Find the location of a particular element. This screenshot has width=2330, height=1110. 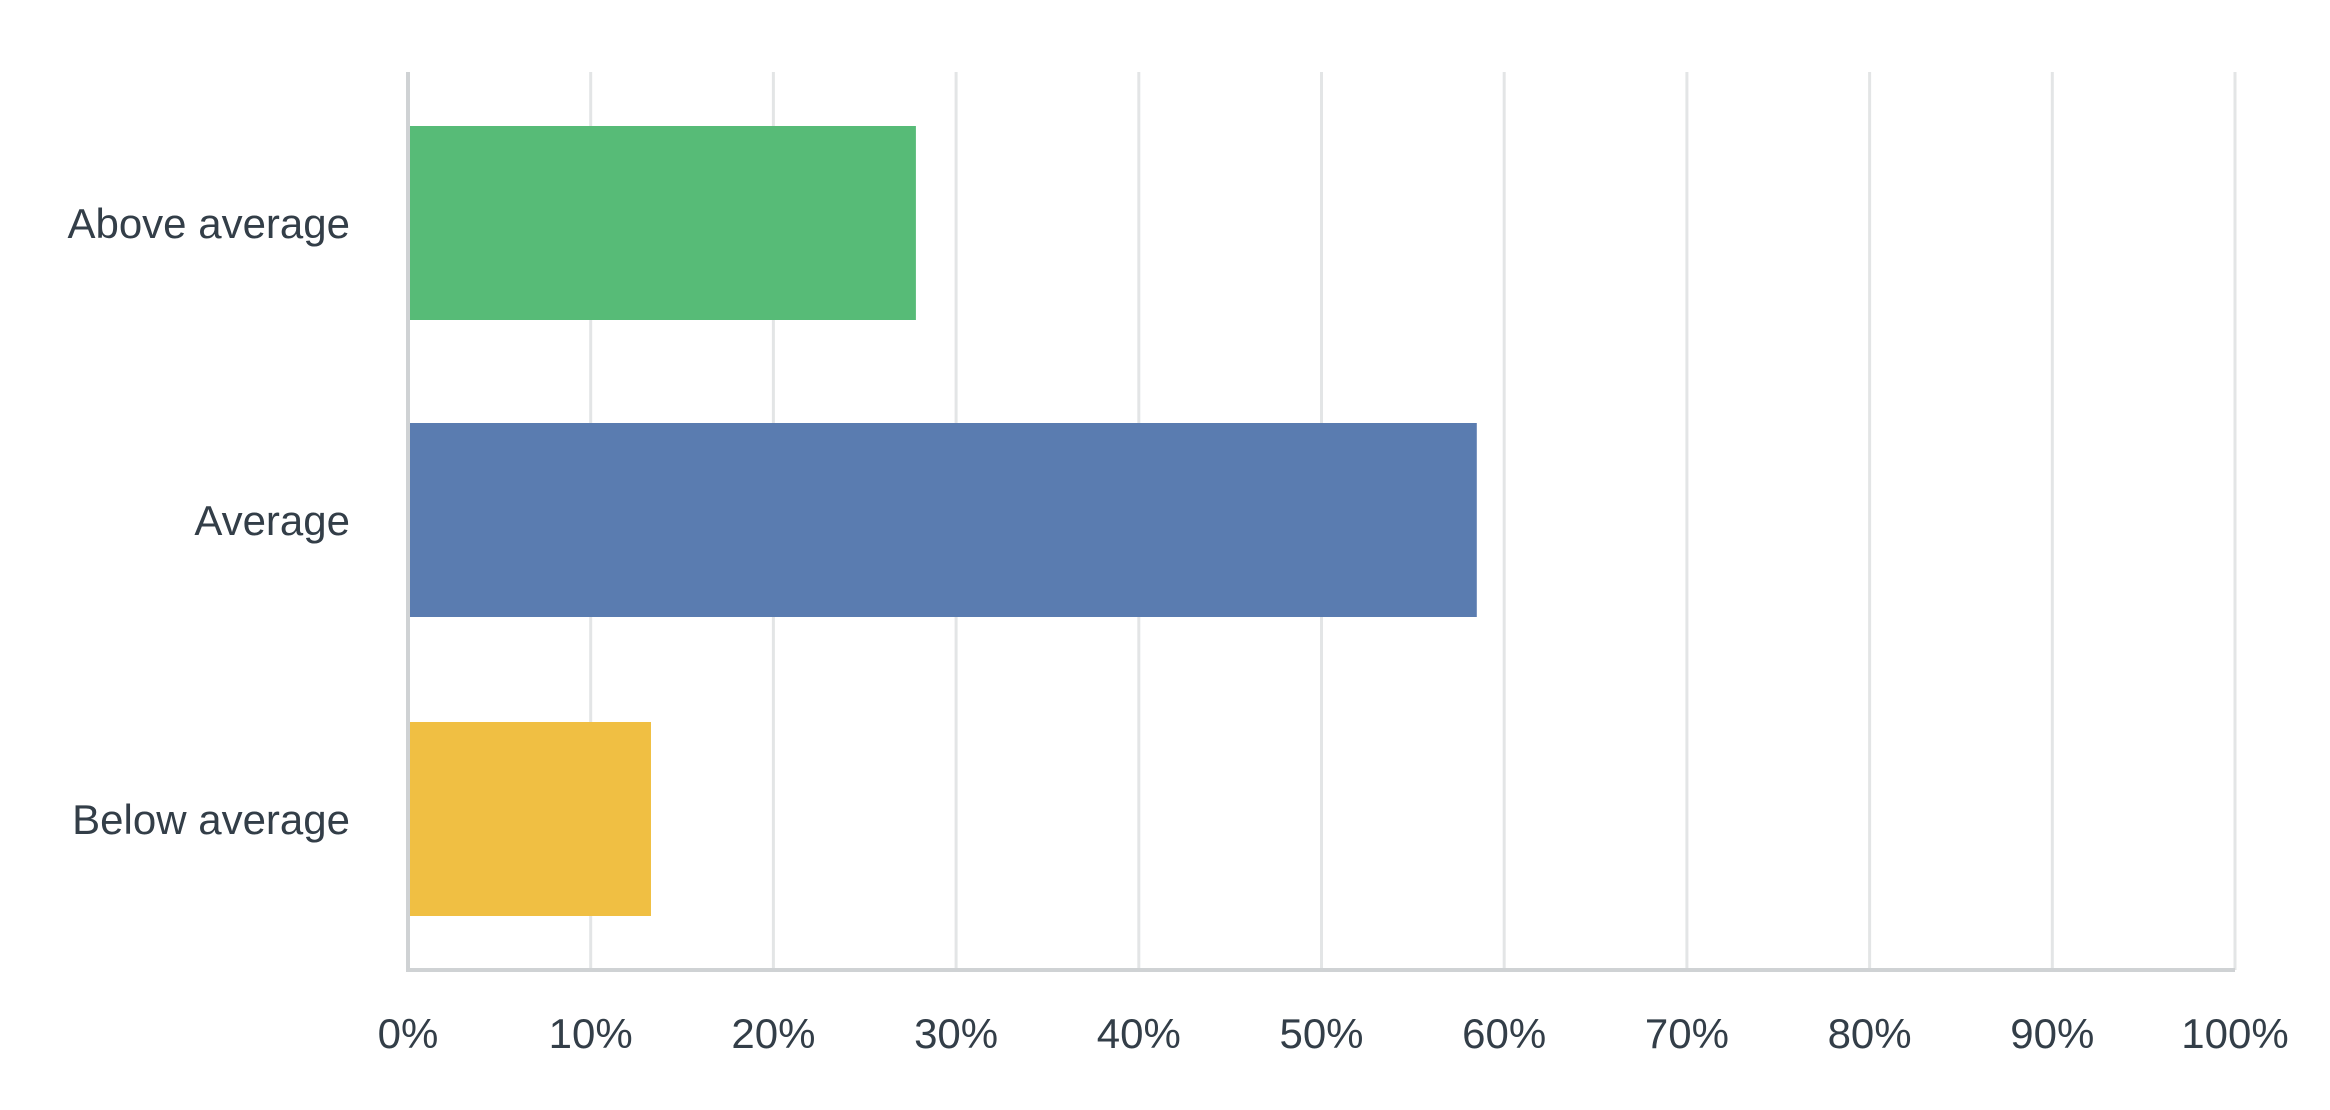

x-tick-label: 10% is located at coordinates (591, 1033).